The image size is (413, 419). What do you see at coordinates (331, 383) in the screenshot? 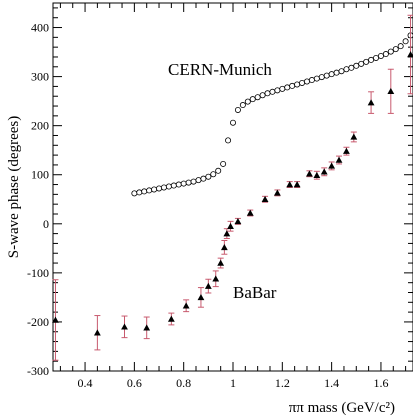
I see `x-tick-label: 1.4` at bounding box center [331, 383].